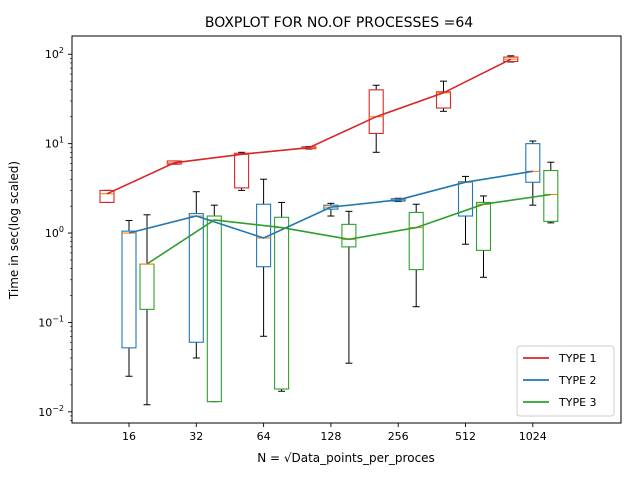 The image size is (640, 480). What do you see at coordinates (51, 411) in the screenshot?
I see `y-tick-label: 10⁻²` at bounding box center [51, 411].